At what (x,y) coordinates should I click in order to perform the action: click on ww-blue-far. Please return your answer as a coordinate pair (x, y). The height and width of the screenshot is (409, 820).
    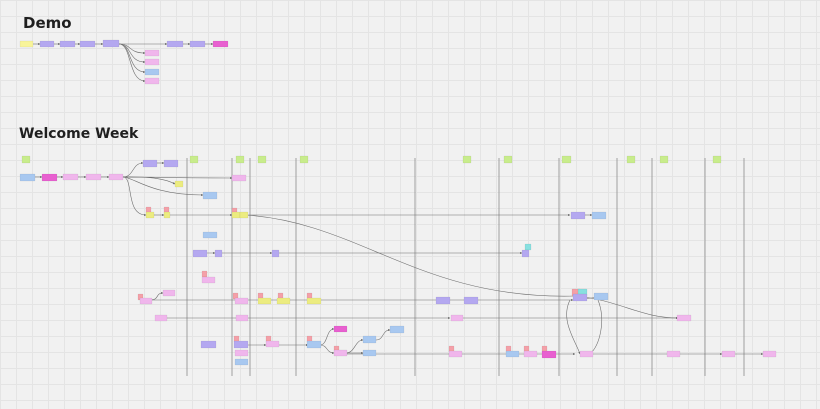
    Looking at the image, I should click on (599, 215).